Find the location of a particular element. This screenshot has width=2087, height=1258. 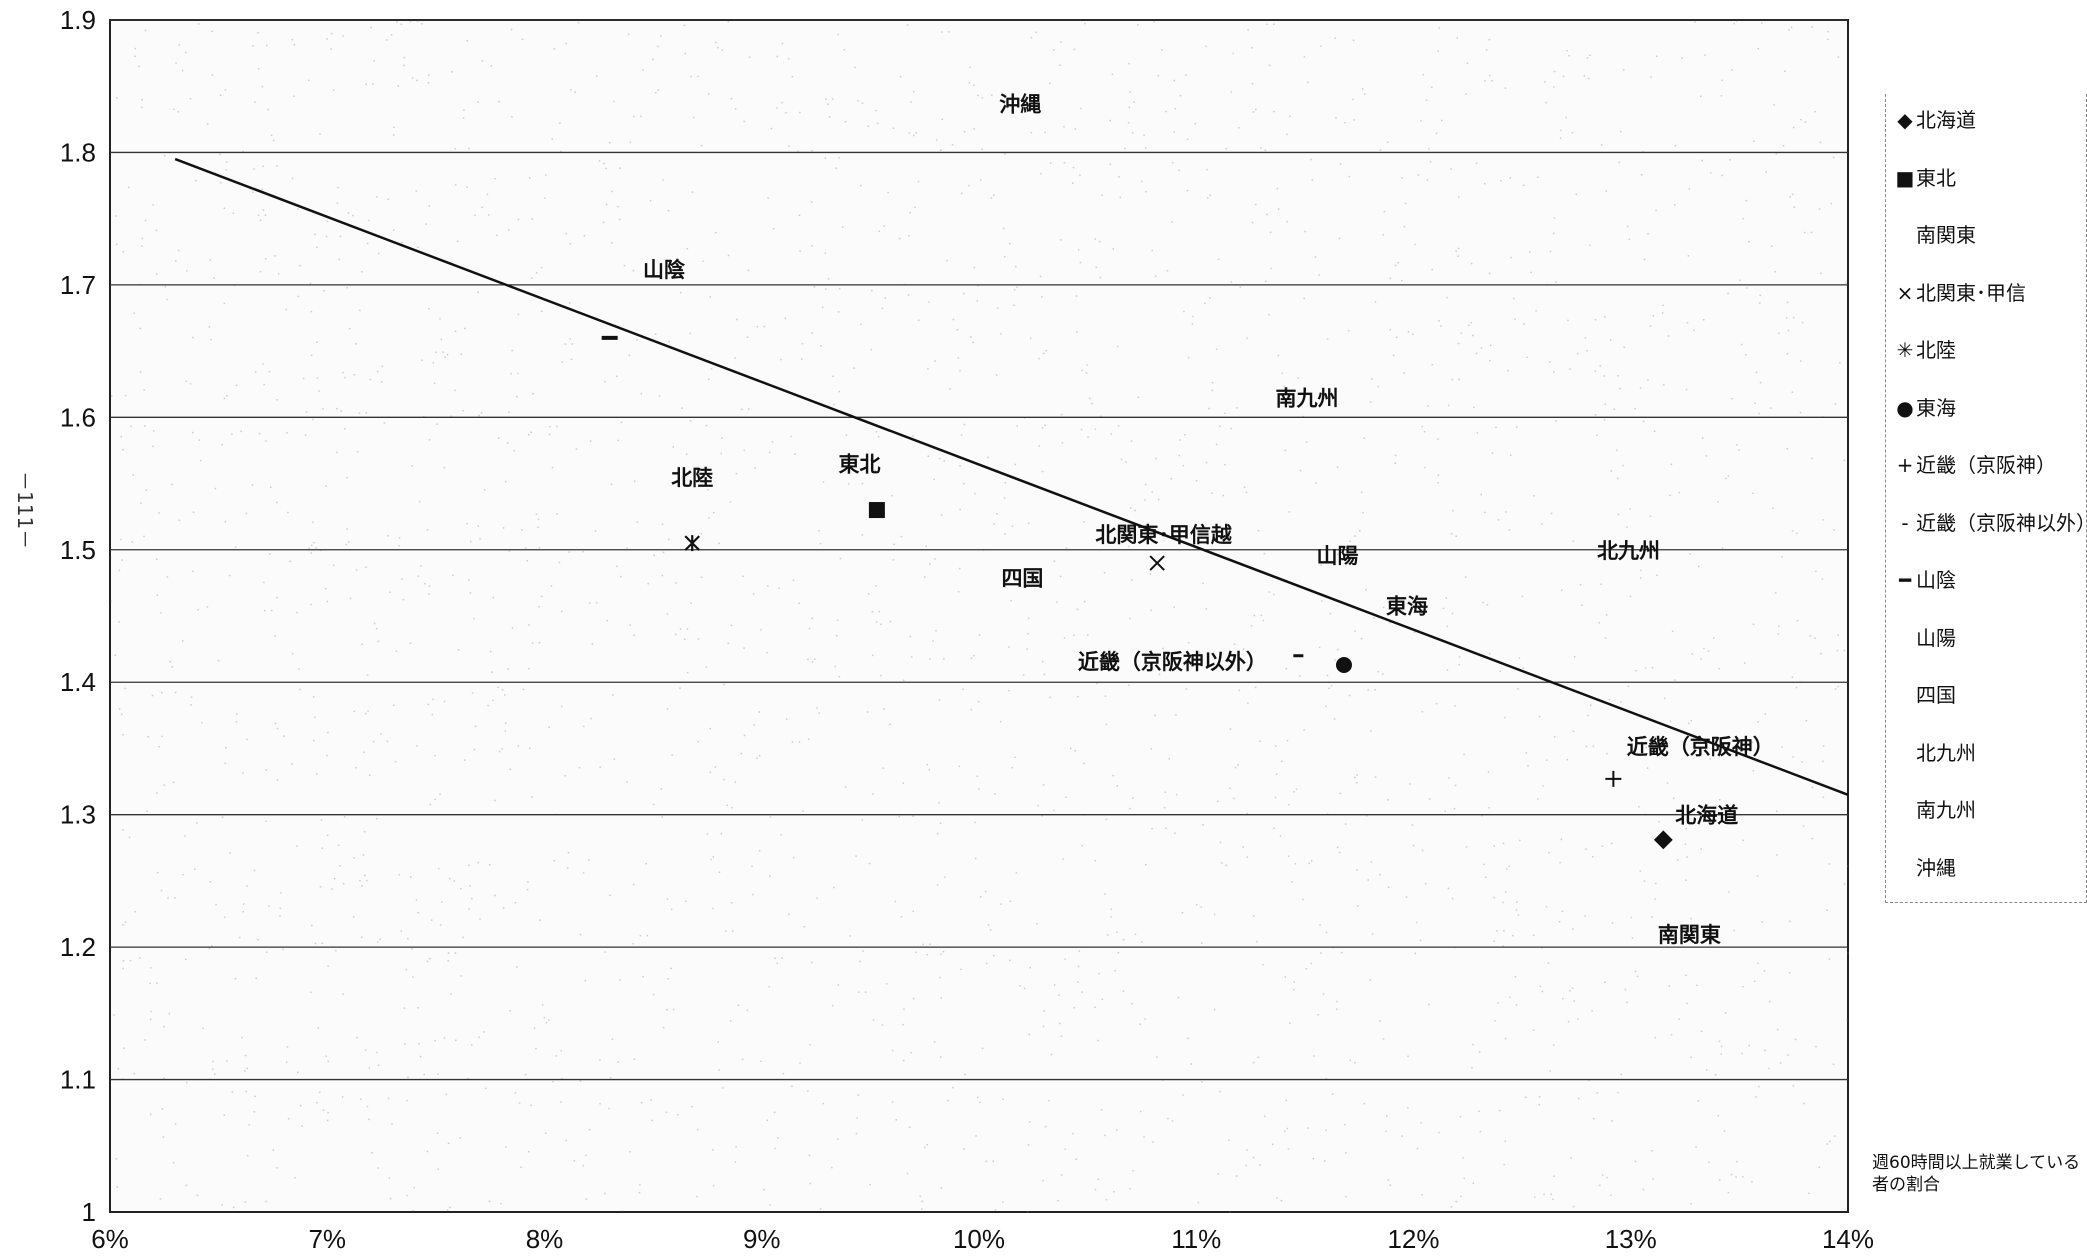

point-marker-square is located at coordinates (876, 510).